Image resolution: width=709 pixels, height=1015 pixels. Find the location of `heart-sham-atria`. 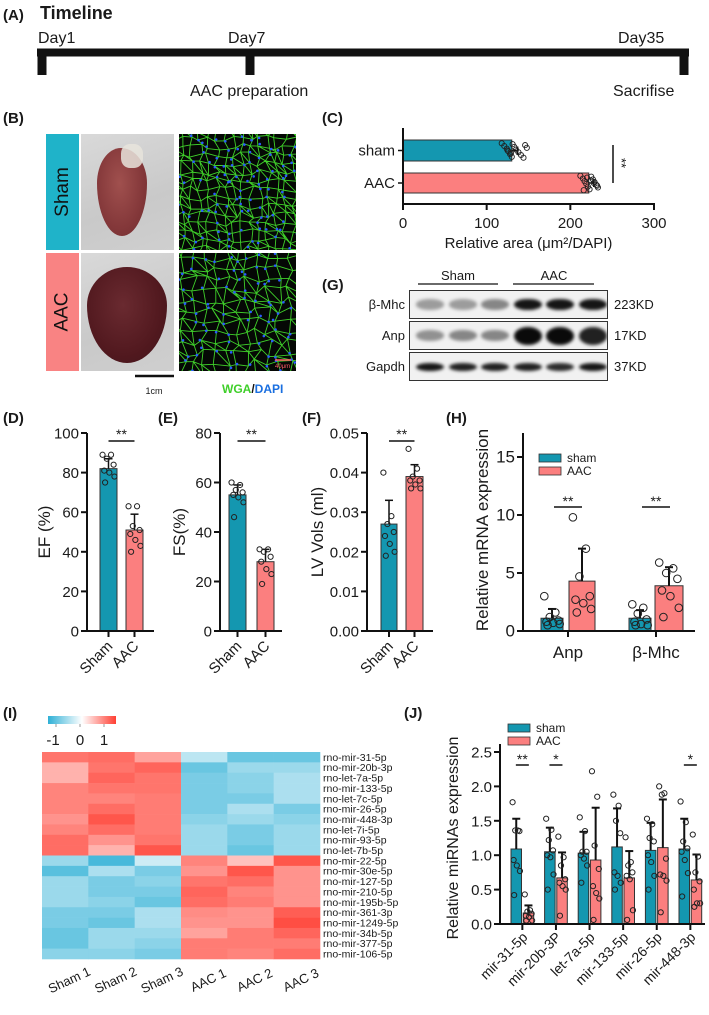

heart-sham-atria is located at coordinates (132, 156).